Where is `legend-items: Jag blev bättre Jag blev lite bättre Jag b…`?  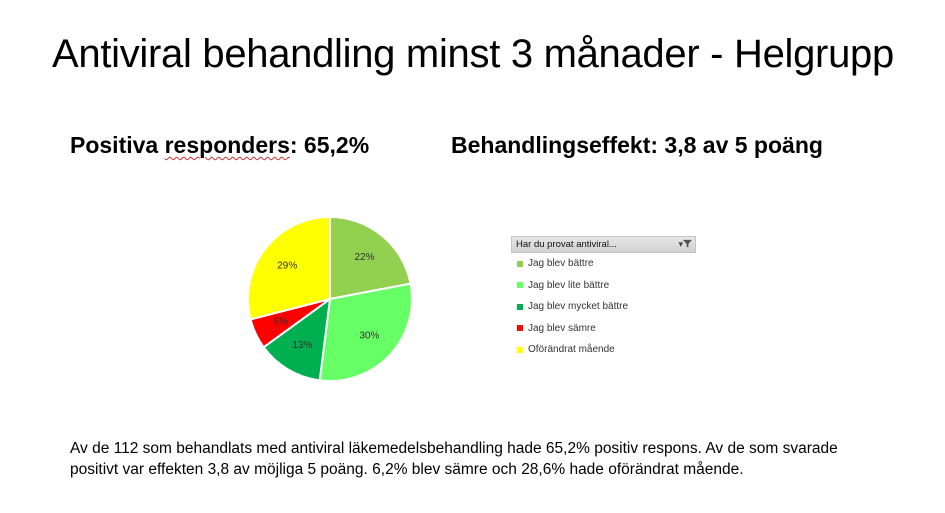 legend-items: Jag blev bättre Jag blev lite bättre Jag b… is located at coordinates (603, 307).